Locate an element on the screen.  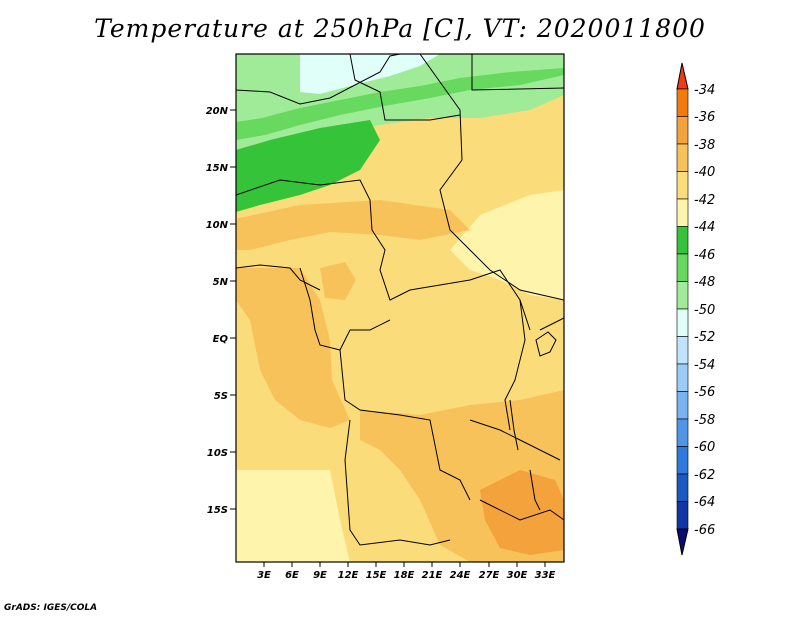
lat-label: 15S is located at coordinates (217, 510).